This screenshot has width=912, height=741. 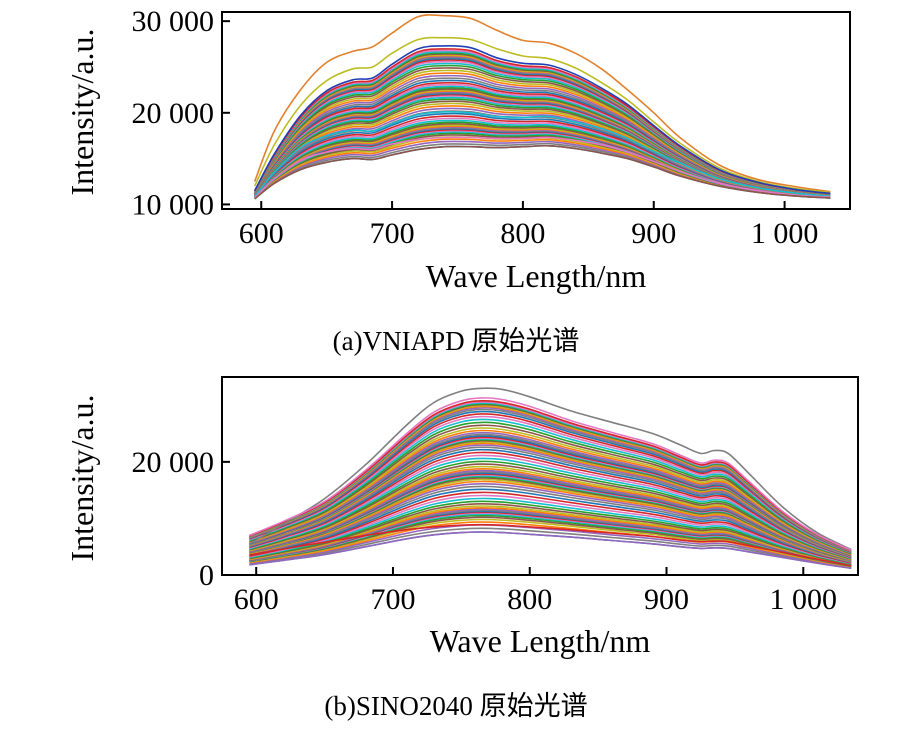 I want to click on y-axis-label-a: Intensity/a.u., so click(x=82, y=111).